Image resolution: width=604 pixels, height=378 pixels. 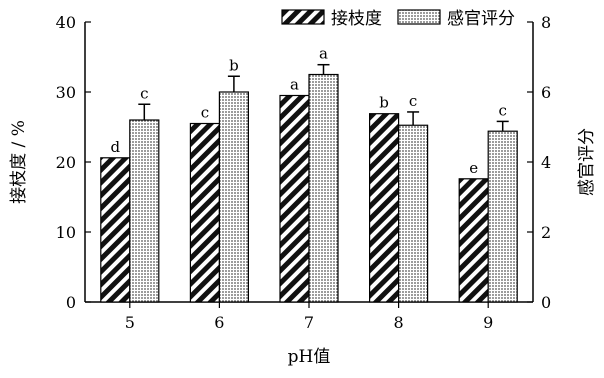 What do you see at coordinates (19, 162) in the screenshot?
I see `left-y-axis-title: 接枝度 / %` at bounding box center [19, 162].